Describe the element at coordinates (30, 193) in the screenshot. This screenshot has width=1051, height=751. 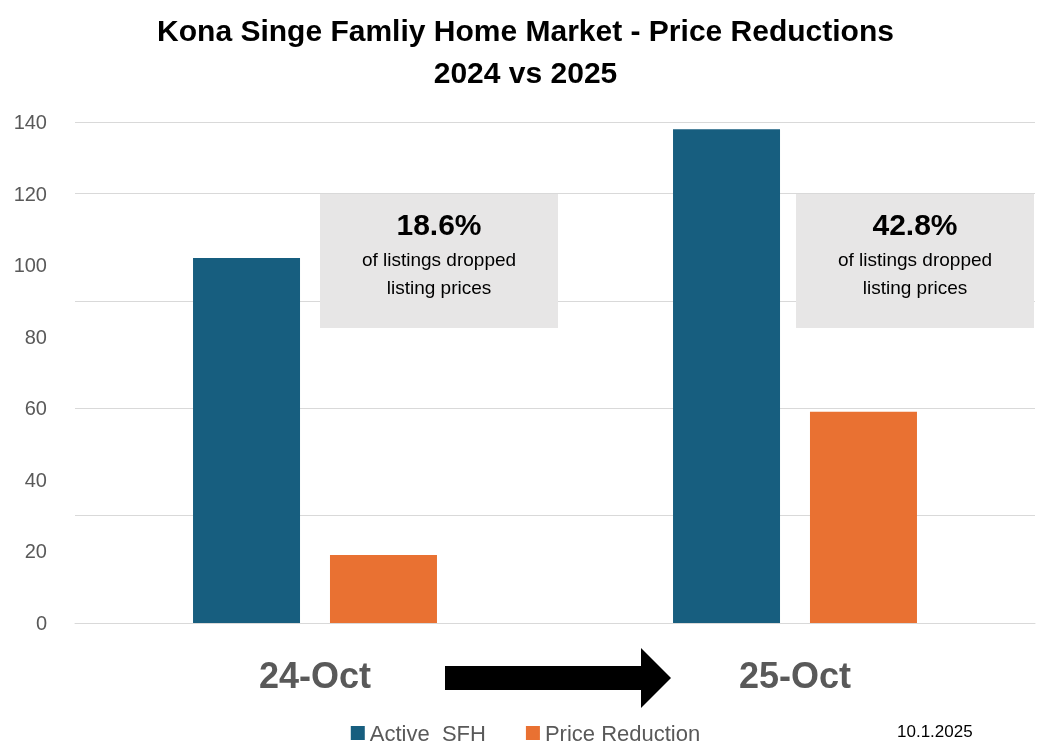
I see `y-tick-label: 120` at that location.